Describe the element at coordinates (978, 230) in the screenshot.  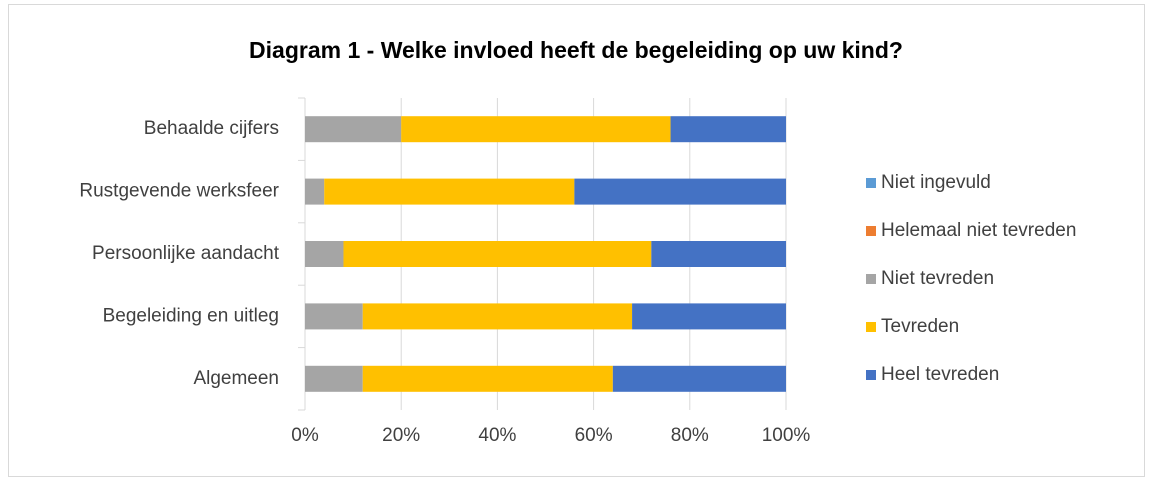
I see `legend-label: Helemaal niet tevreden` at that location.